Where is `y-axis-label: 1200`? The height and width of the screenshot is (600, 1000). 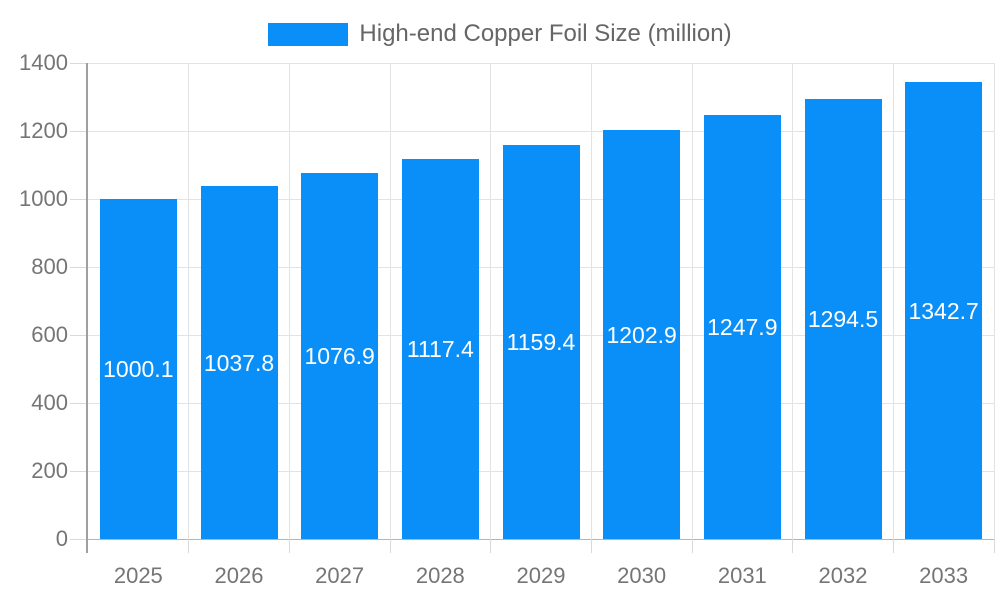
y-axis-label: 1200 is located at coordinates (43, 130).